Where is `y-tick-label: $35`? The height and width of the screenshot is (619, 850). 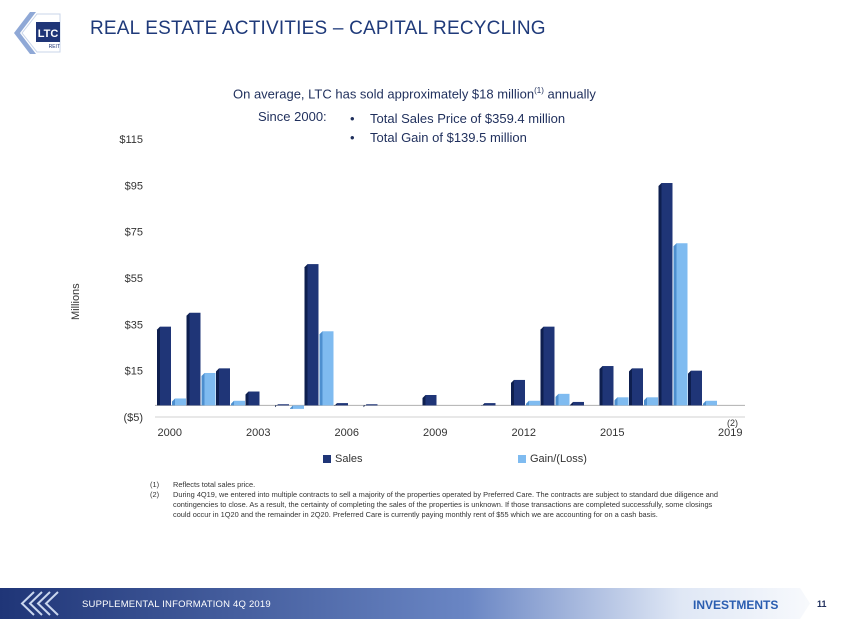 y-tick-label: $35 is located at coordinates (134, 325).